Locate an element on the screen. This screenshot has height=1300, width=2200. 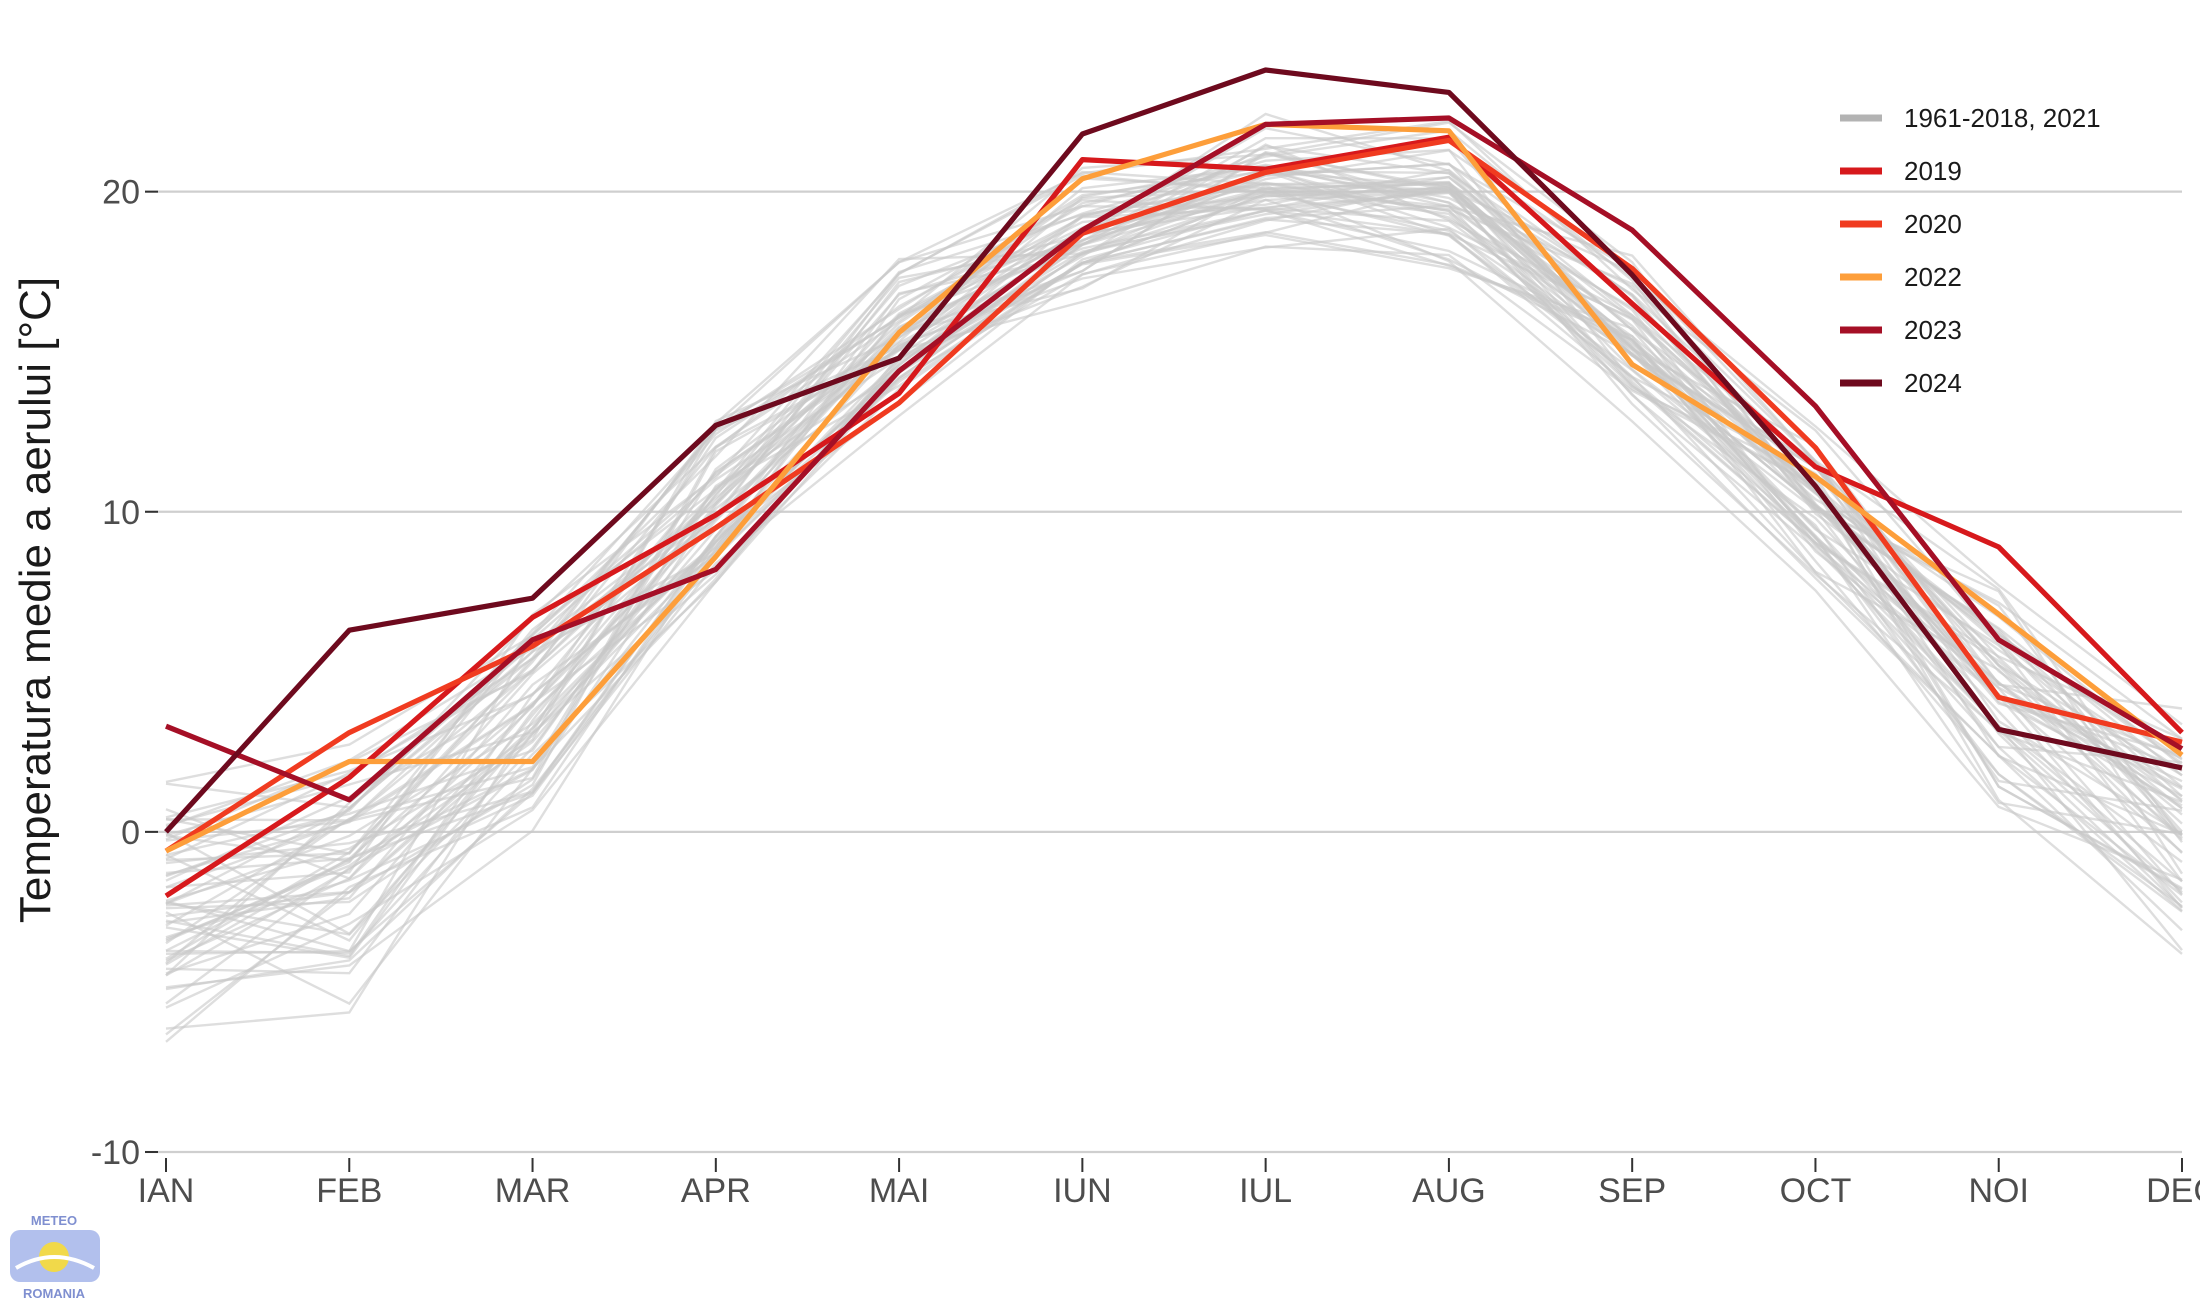
x-tick-label: IAN is located at coordinates (166, 1191).